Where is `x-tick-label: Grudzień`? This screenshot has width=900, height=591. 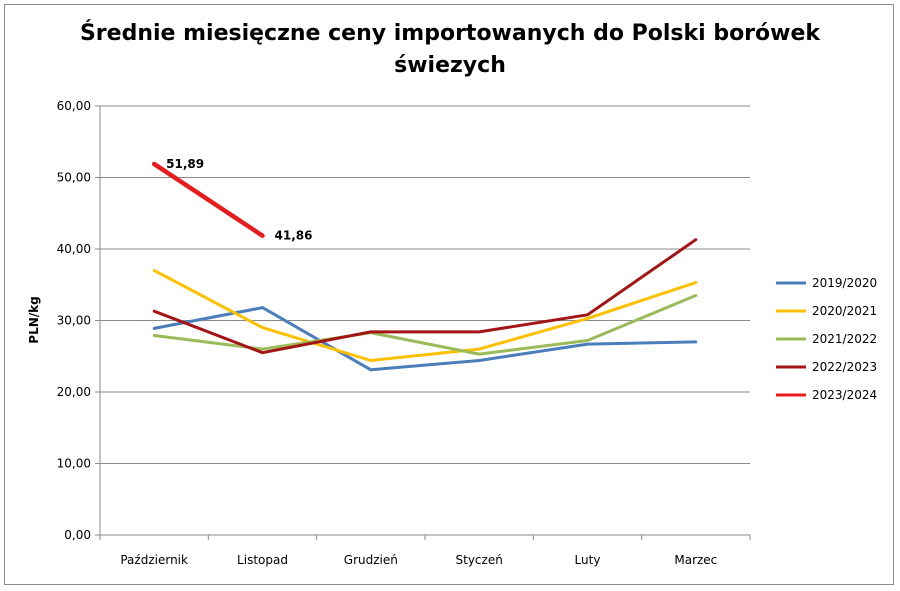
x-tick-label: Grudzień is located at coordinates (371, 560).